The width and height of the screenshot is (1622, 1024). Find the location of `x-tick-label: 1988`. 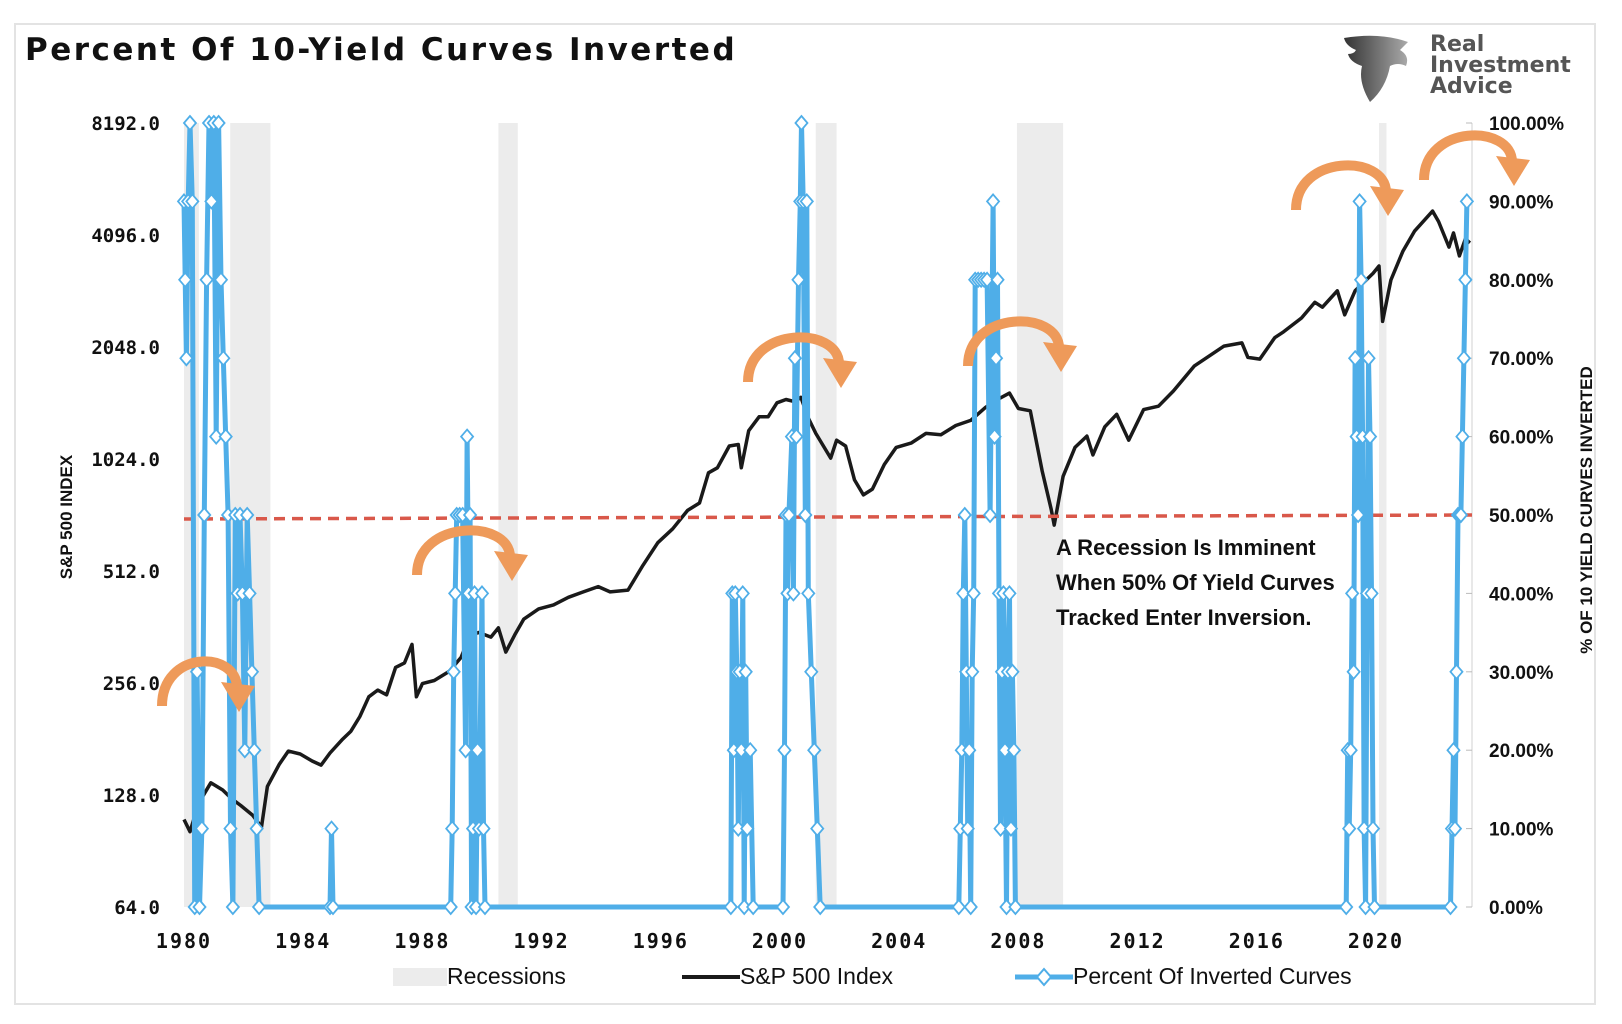

x-tick-label: 1988 is located at coordinates (422, 941).